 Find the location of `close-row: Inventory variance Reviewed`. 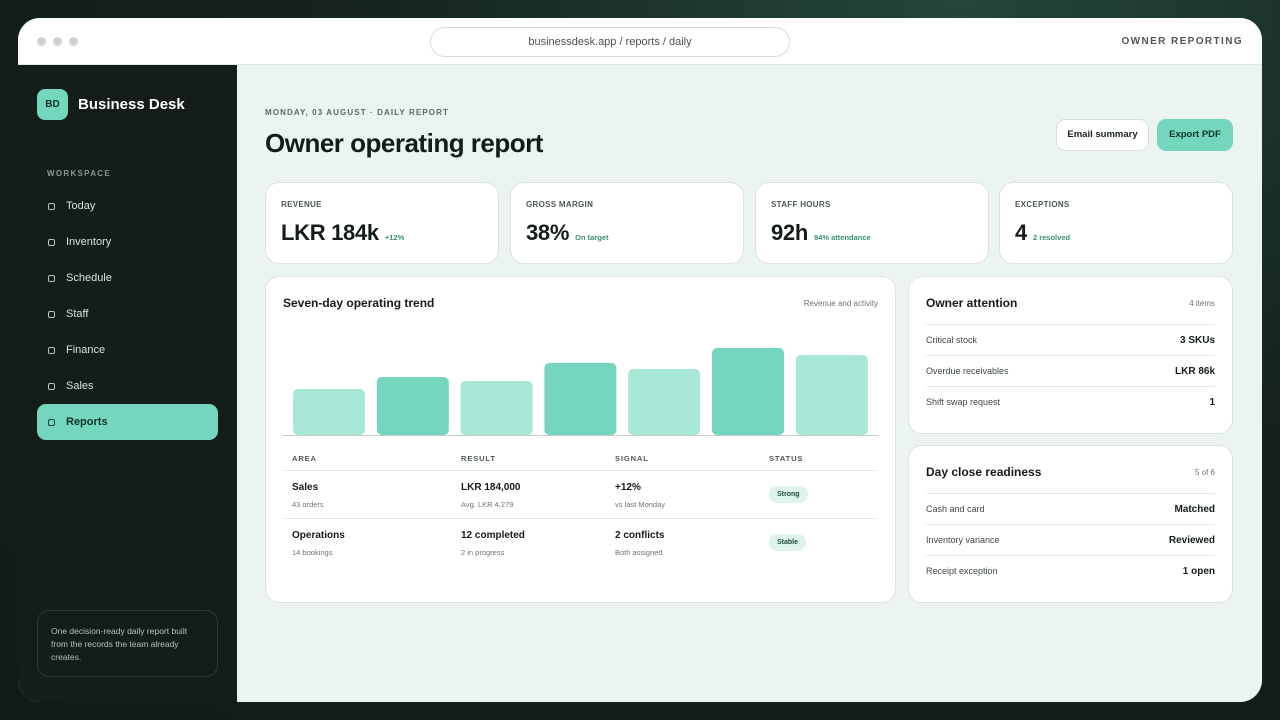

close-row: Inventory variance Reviewed is located at coordinates (1070, 539).